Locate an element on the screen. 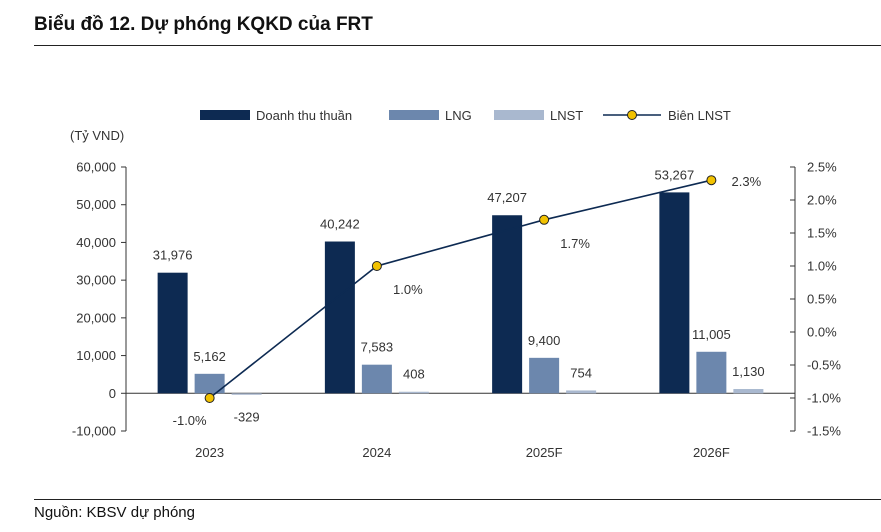  data-label-doanh-thu-thuan: 31,976 is located at coordinates (173, 255).